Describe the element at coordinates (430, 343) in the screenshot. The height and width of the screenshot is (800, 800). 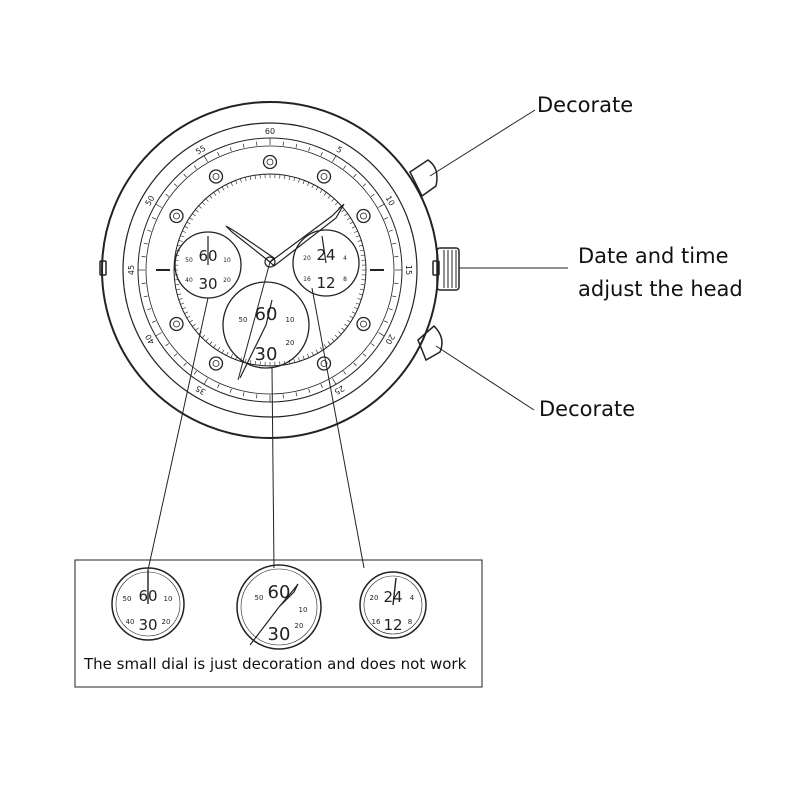
I see `crown-bottom-pusher` at that location.